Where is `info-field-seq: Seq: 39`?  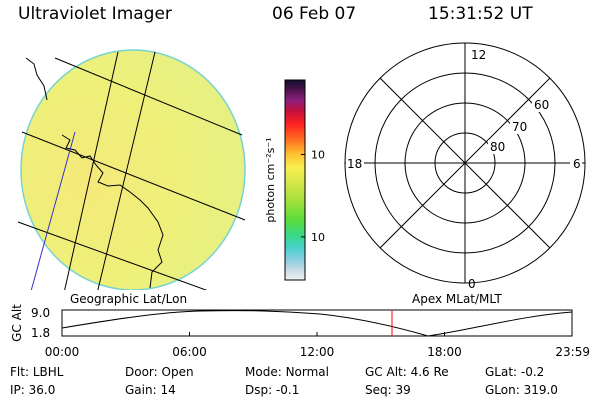
info-field-seq: Seq: 39 is located at coordinates (388, 390).